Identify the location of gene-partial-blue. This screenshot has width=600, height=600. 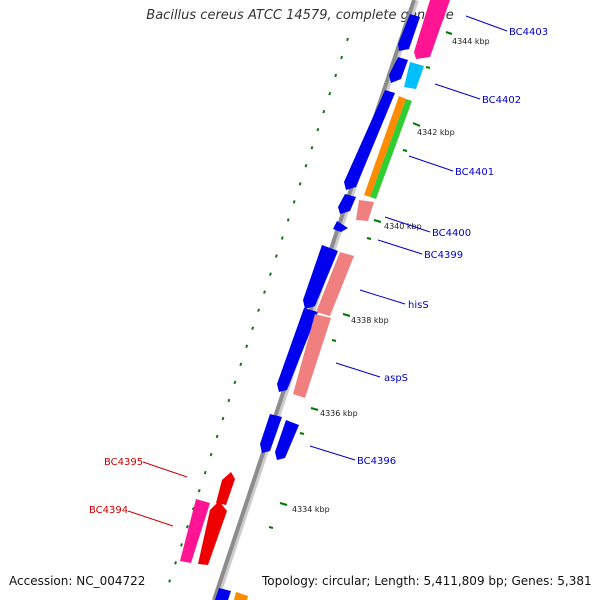
(223, 594).